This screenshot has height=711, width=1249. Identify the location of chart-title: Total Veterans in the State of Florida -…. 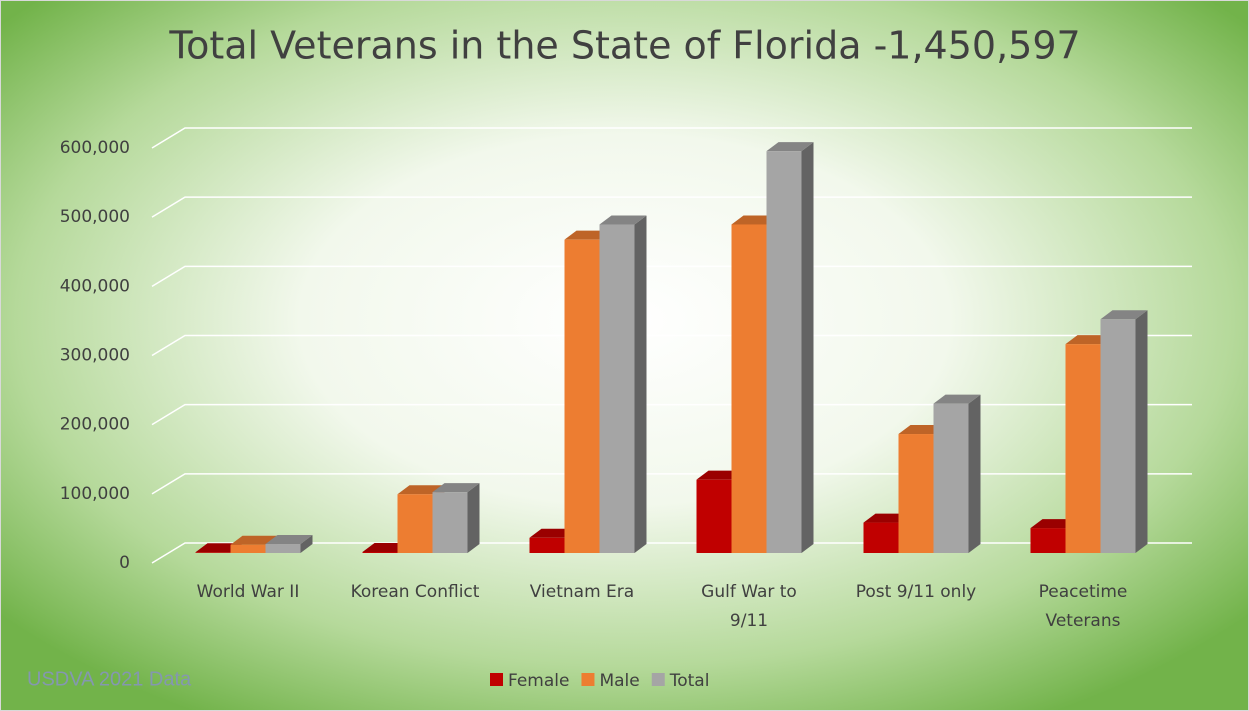
(624, 46).